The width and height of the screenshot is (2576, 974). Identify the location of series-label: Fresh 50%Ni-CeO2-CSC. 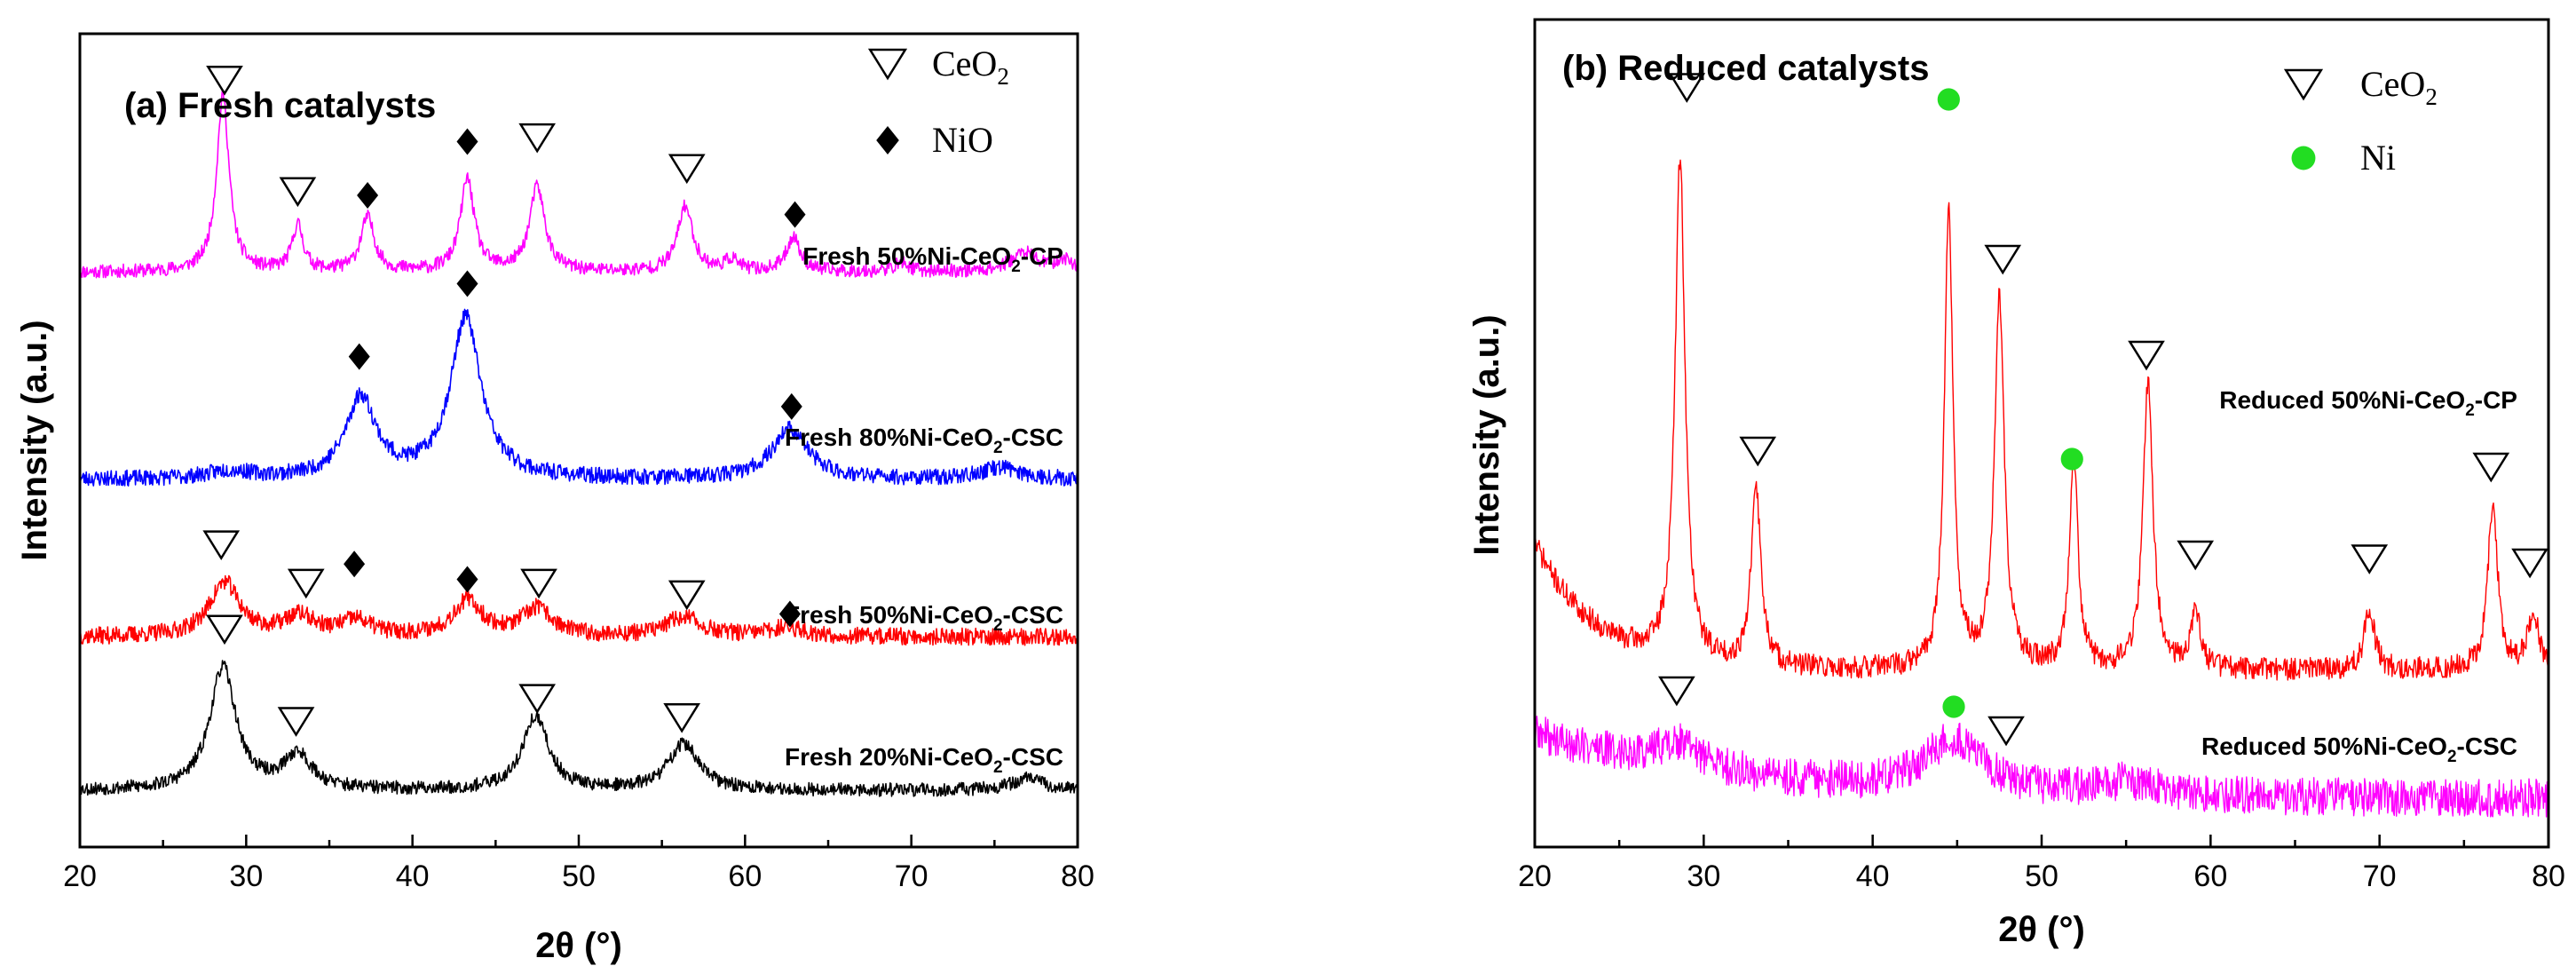
(924, 618).